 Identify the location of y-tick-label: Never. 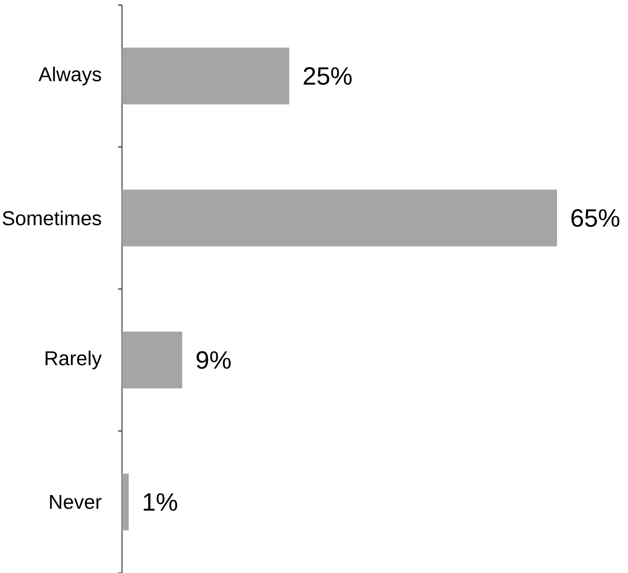
(76, 502).